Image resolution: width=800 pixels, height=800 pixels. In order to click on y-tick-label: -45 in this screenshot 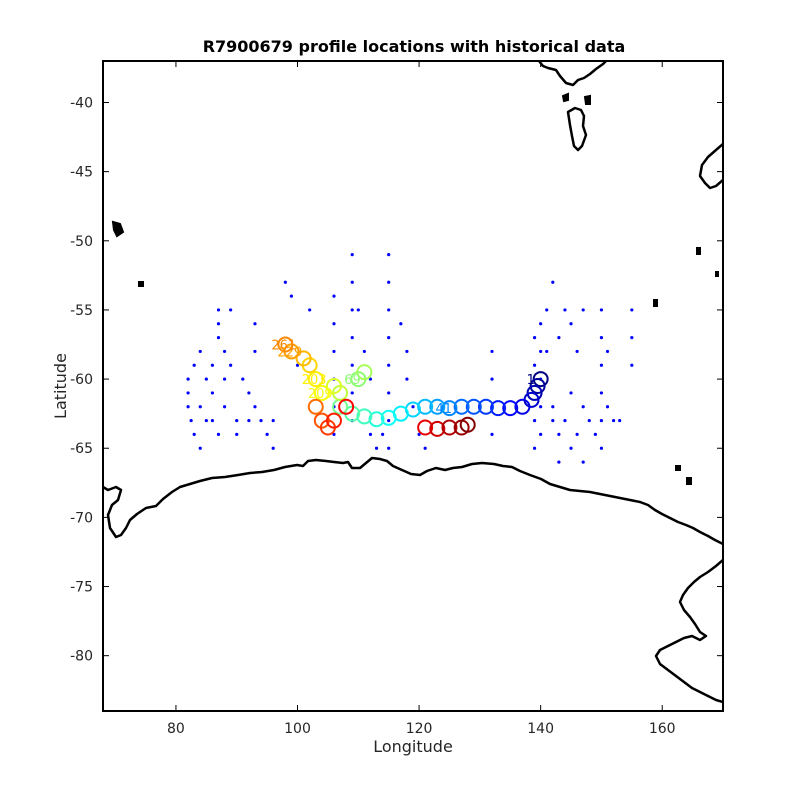, I will do `click(81, 173)`.